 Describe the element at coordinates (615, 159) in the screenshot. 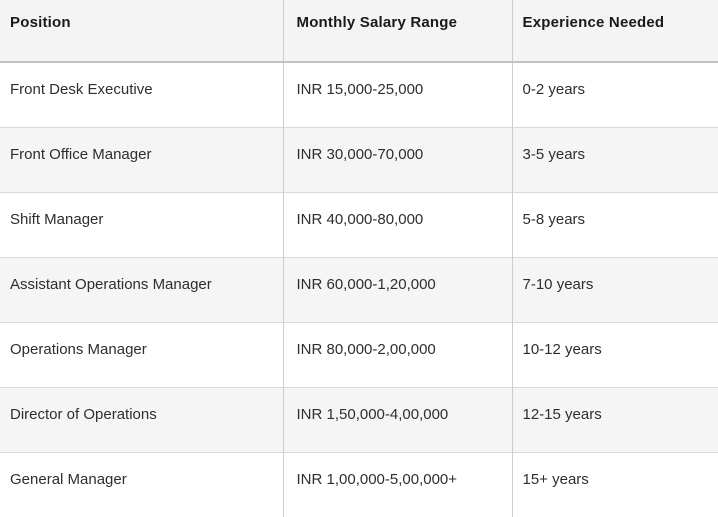

I see `cell-experience: 3-5 years` at that location.